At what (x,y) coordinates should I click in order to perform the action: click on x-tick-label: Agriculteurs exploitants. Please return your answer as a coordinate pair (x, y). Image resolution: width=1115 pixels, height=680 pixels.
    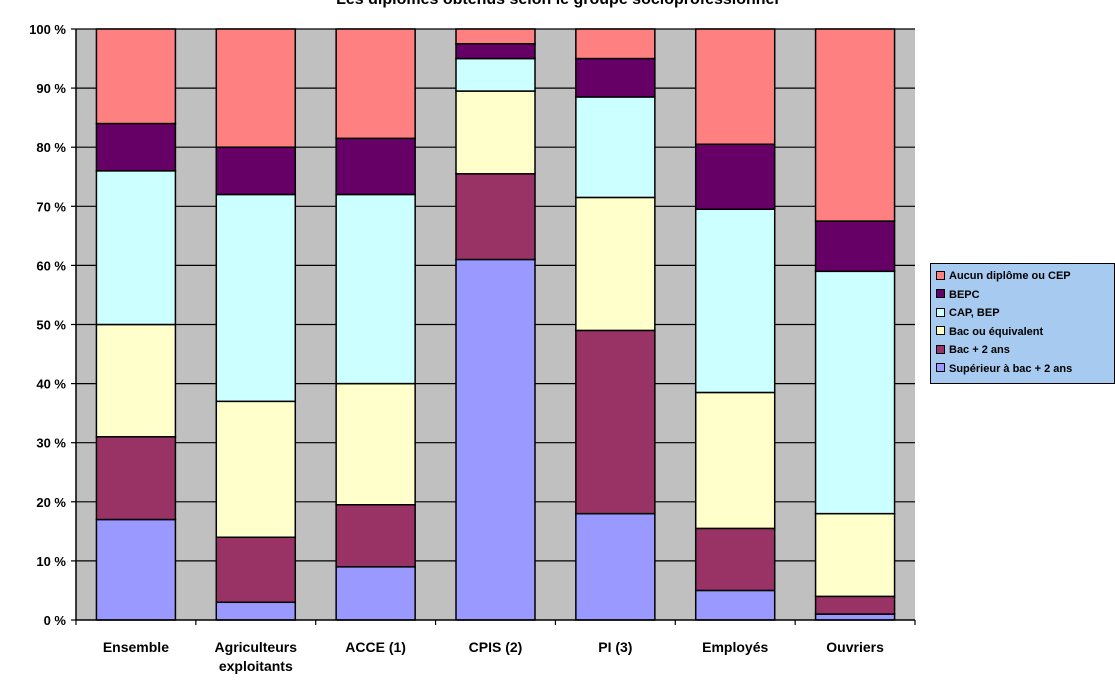
    Looking at the image, I should click on (256, 656).